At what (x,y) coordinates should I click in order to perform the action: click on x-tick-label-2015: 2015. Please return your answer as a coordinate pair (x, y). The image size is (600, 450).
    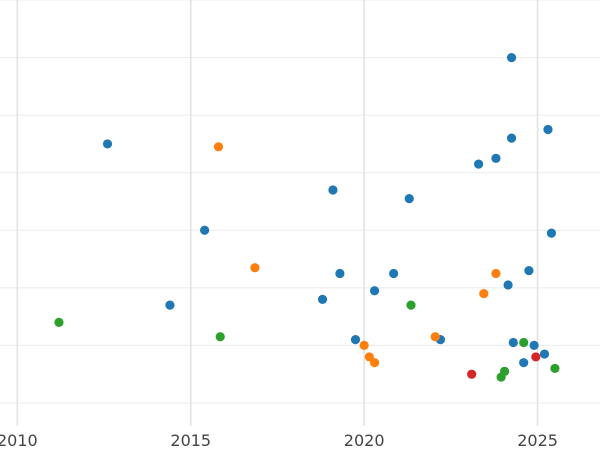
    Looking at the image, I should click on (190, 440).